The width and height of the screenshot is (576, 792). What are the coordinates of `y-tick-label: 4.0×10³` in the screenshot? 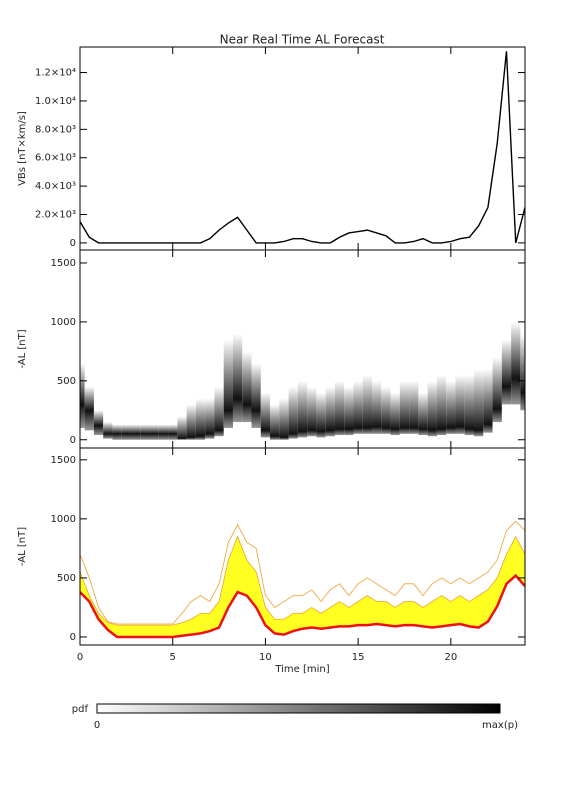 It's located at (55, 186).